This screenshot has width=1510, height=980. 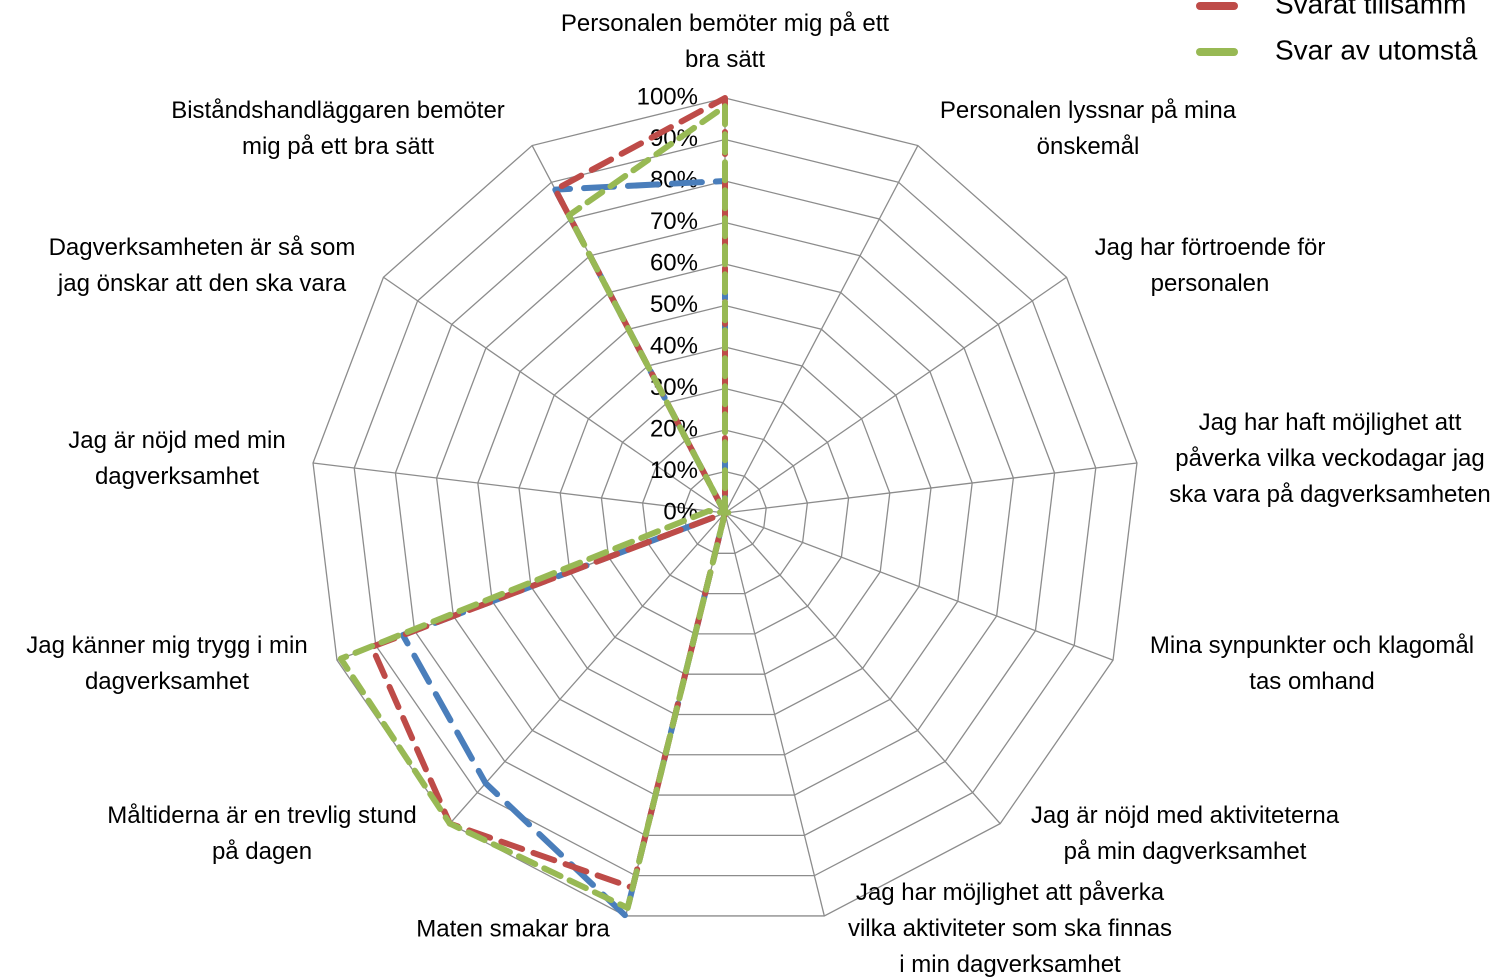 I want to click on category-label: Jag känner mig trygg i min dagverksamhet, so click(x=166, y=663).